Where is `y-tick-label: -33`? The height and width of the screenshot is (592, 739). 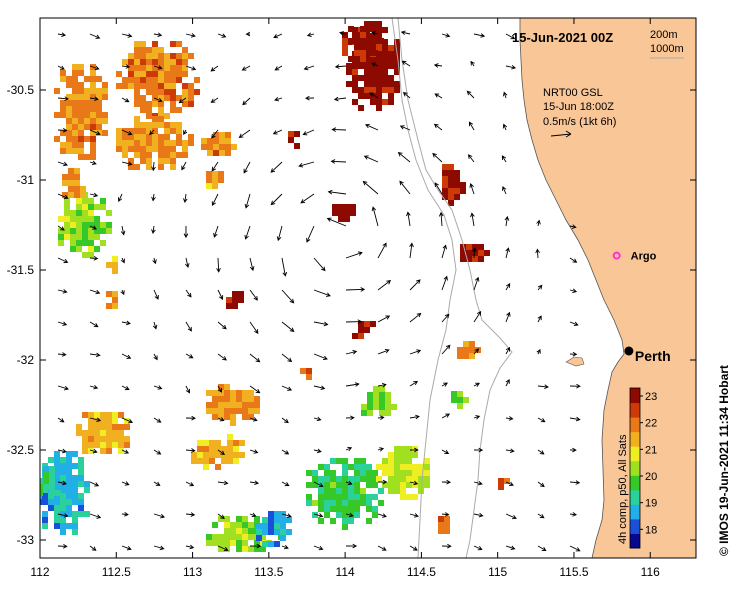 y-tick-label: -33 is located at coordinates (26, 540).